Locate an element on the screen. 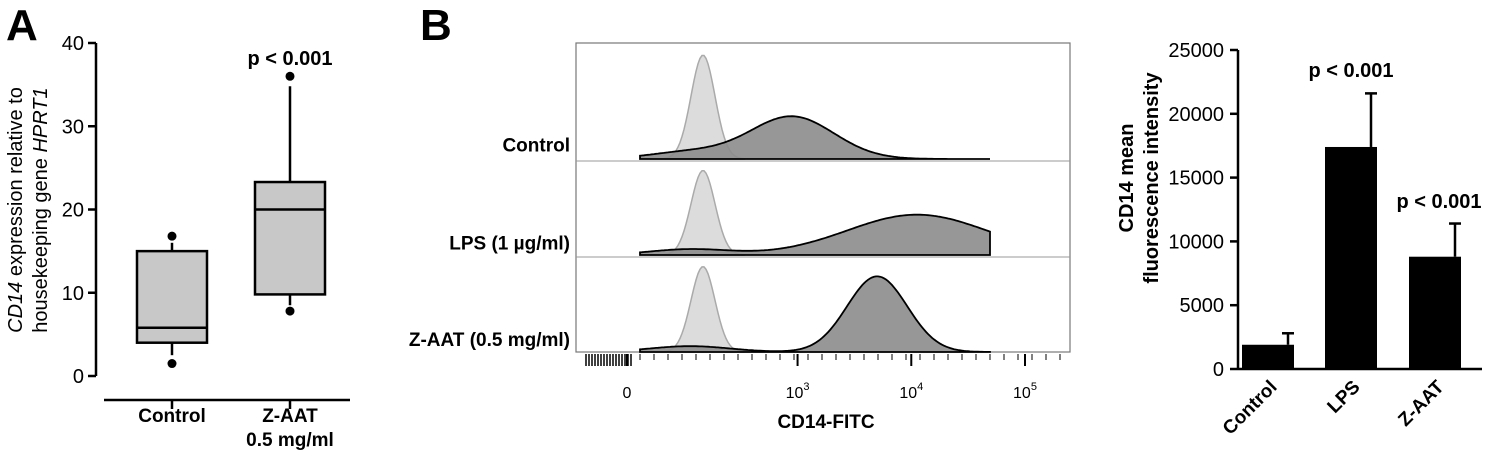 This screenshot has width=1500, height=464. x-tick-label: 10³ is located at coordinates (798, 391).